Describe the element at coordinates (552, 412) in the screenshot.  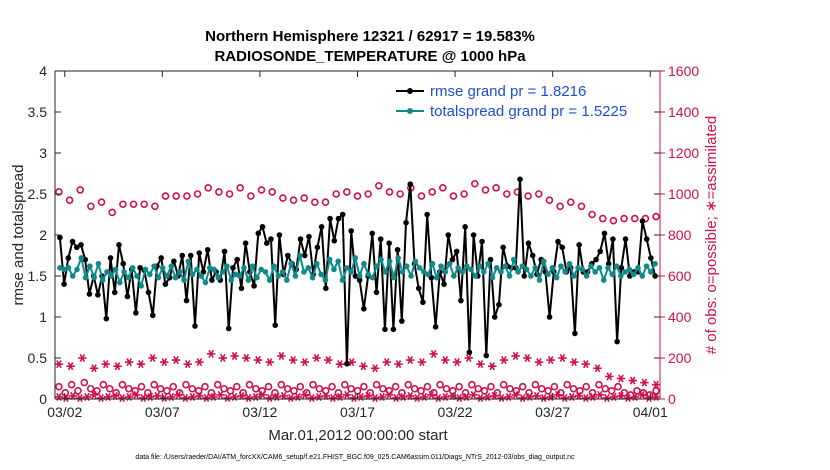
I see `x-tick-label: 03/27` at that location.